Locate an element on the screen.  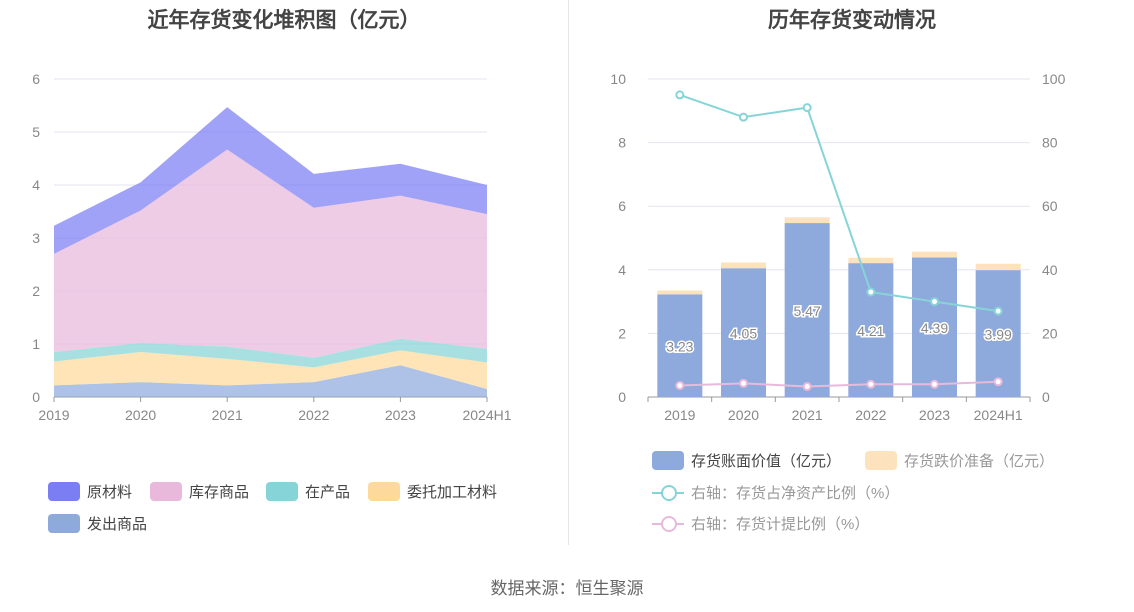
bar-data-label: 3.23 is located at coordinates (679, 347).